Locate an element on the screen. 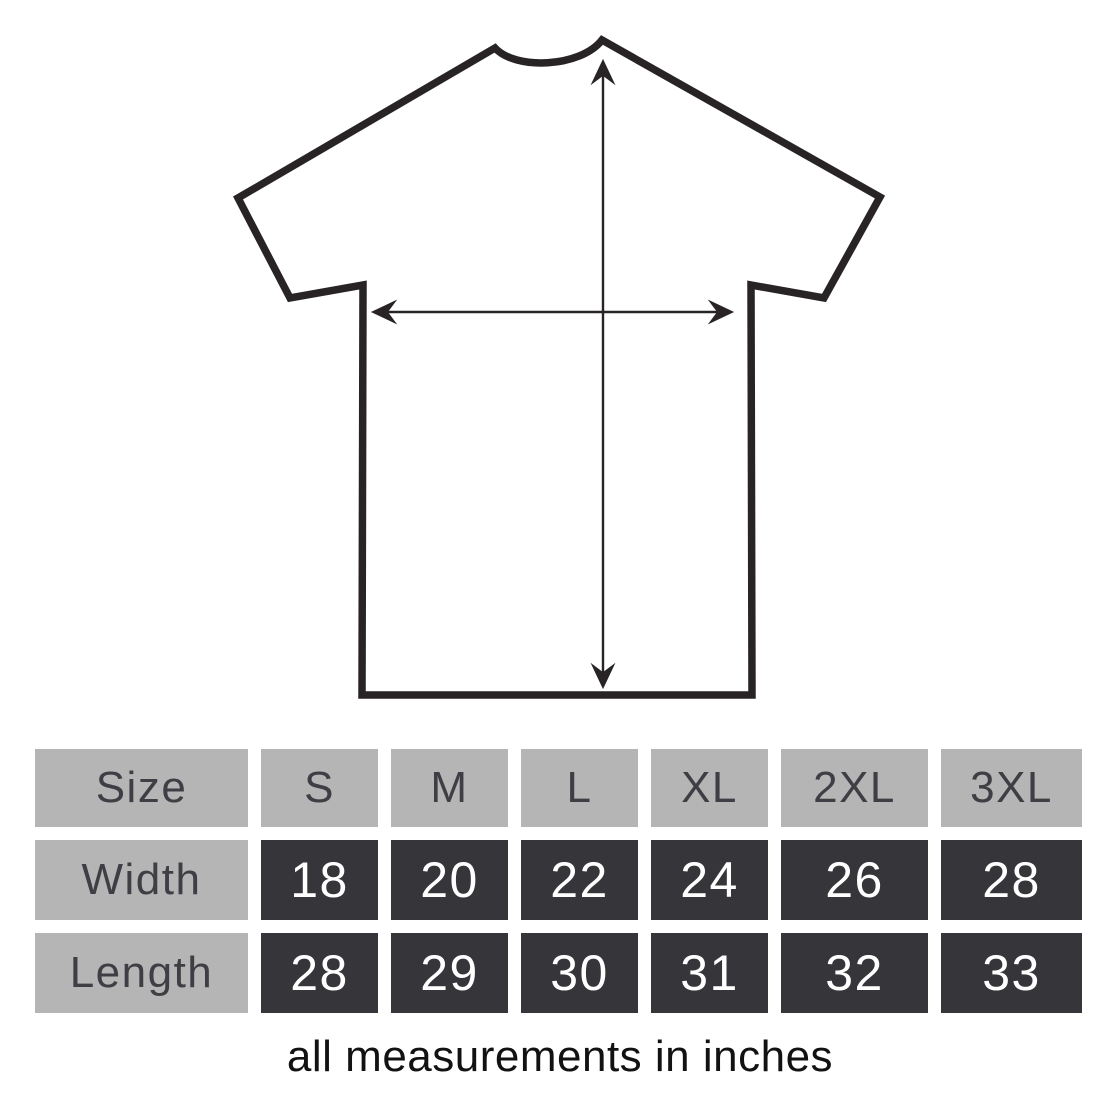 The height and width of the screenshot is (1120, 1120). row-label-width: Width is located at coordinates (141, 880).